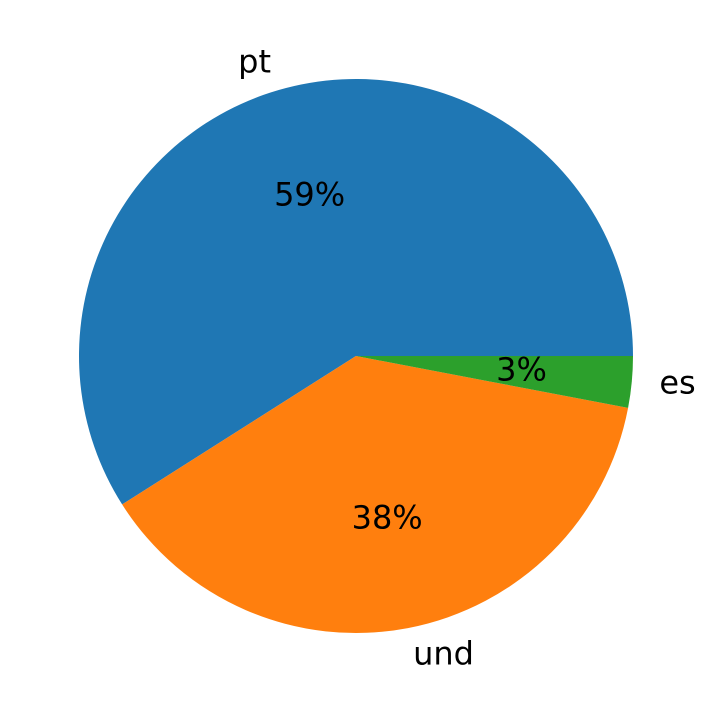 The height and width of the screenshot is (713, 712). What do you see at coordinates (254, 61) in the screenshot?
I see `slice-label: pt` at bounding box center [254, 61].